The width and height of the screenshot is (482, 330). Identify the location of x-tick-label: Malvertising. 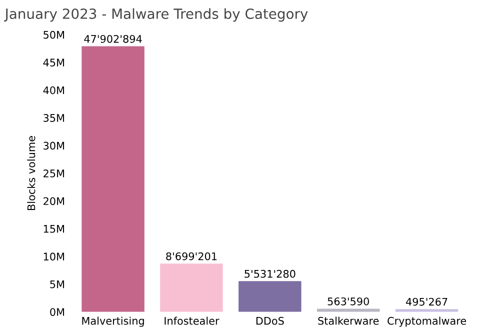
(113, 321).